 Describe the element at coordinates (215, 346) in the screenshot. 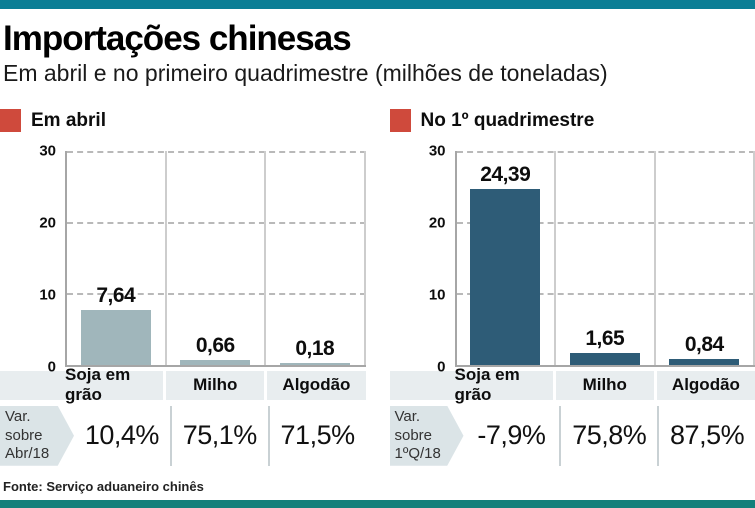

I see `bar-value-label: 0,66` at that location.